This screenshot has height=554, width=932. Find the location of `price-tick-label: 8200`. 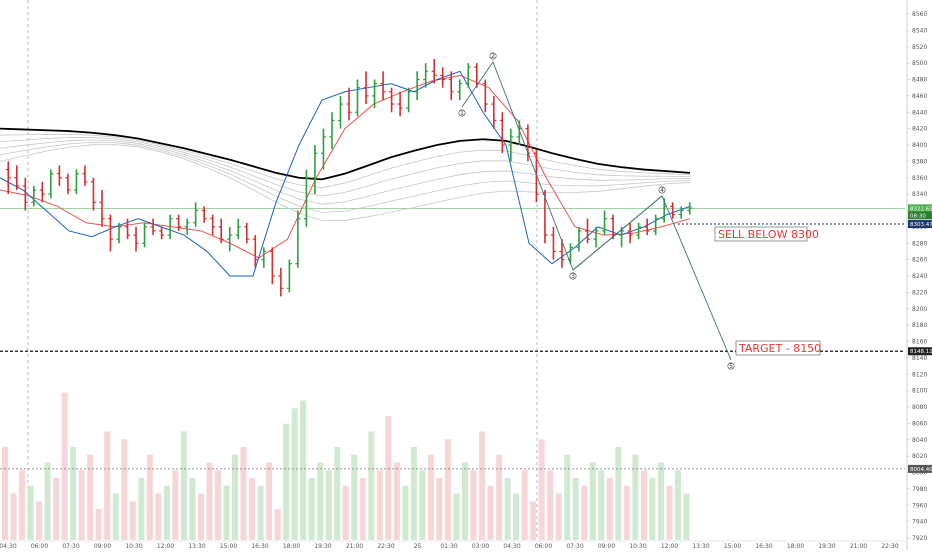

price-tick-label: 8200 is located at coordinates (919, 309).